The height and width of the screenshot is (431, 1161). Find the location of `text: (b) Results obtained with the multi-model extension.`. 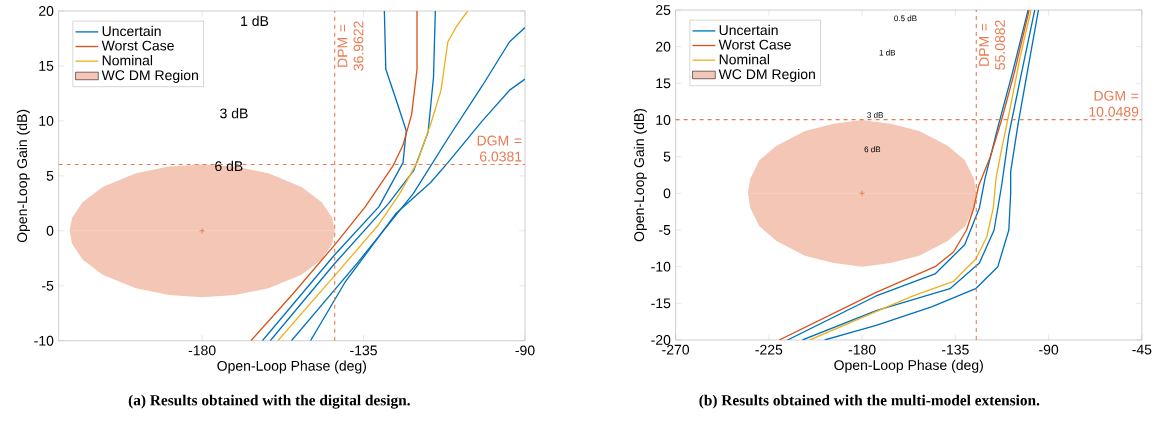

text: (b) Results obtained with the multi-model extension. is located at coordinates (869, 401).